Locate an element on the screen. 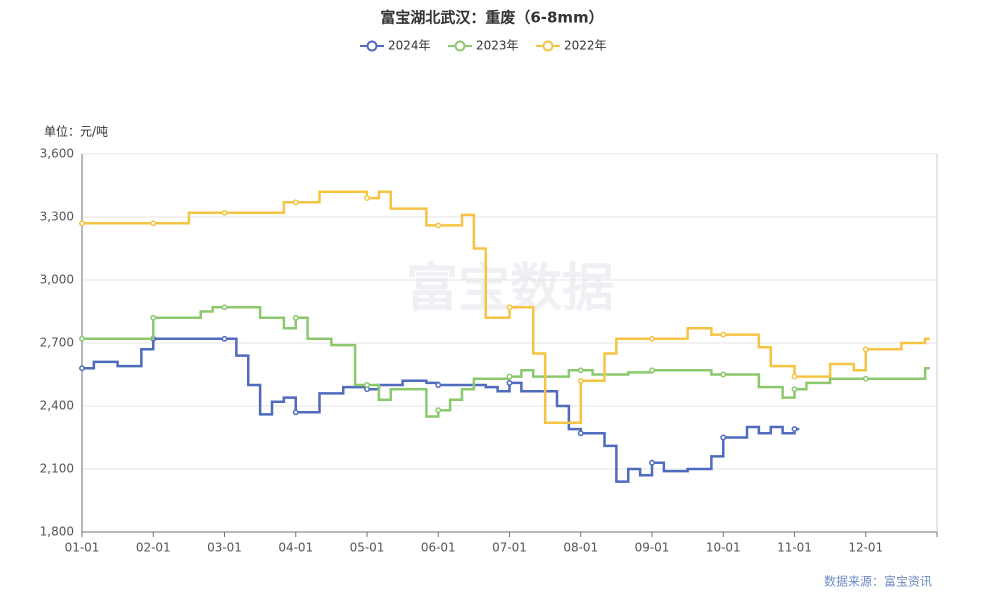 The image size is (984, 592). x-tick-label: 02-01 is located at coordinates (153, 548).